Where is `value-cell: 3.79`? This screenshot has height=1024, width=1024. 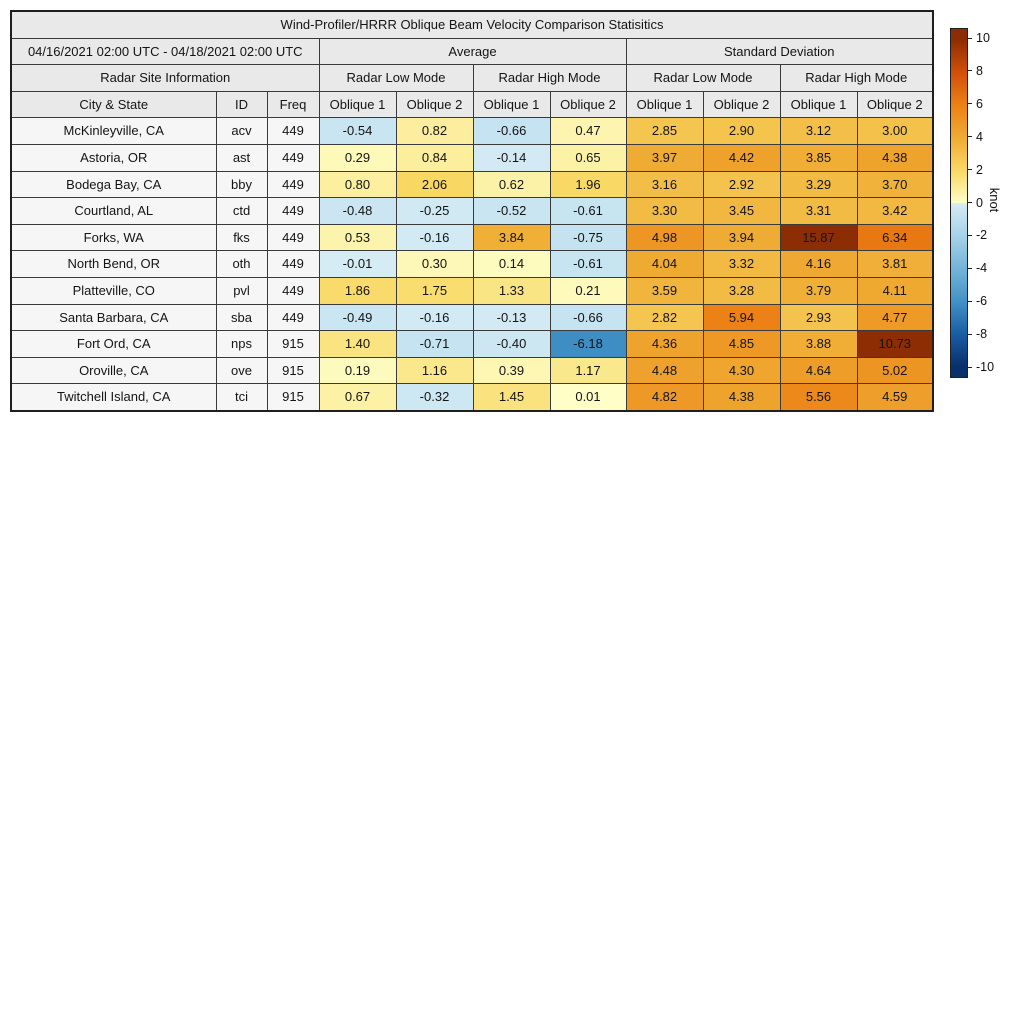
value-cell: 3.79 is located at coordinates (818, 290).